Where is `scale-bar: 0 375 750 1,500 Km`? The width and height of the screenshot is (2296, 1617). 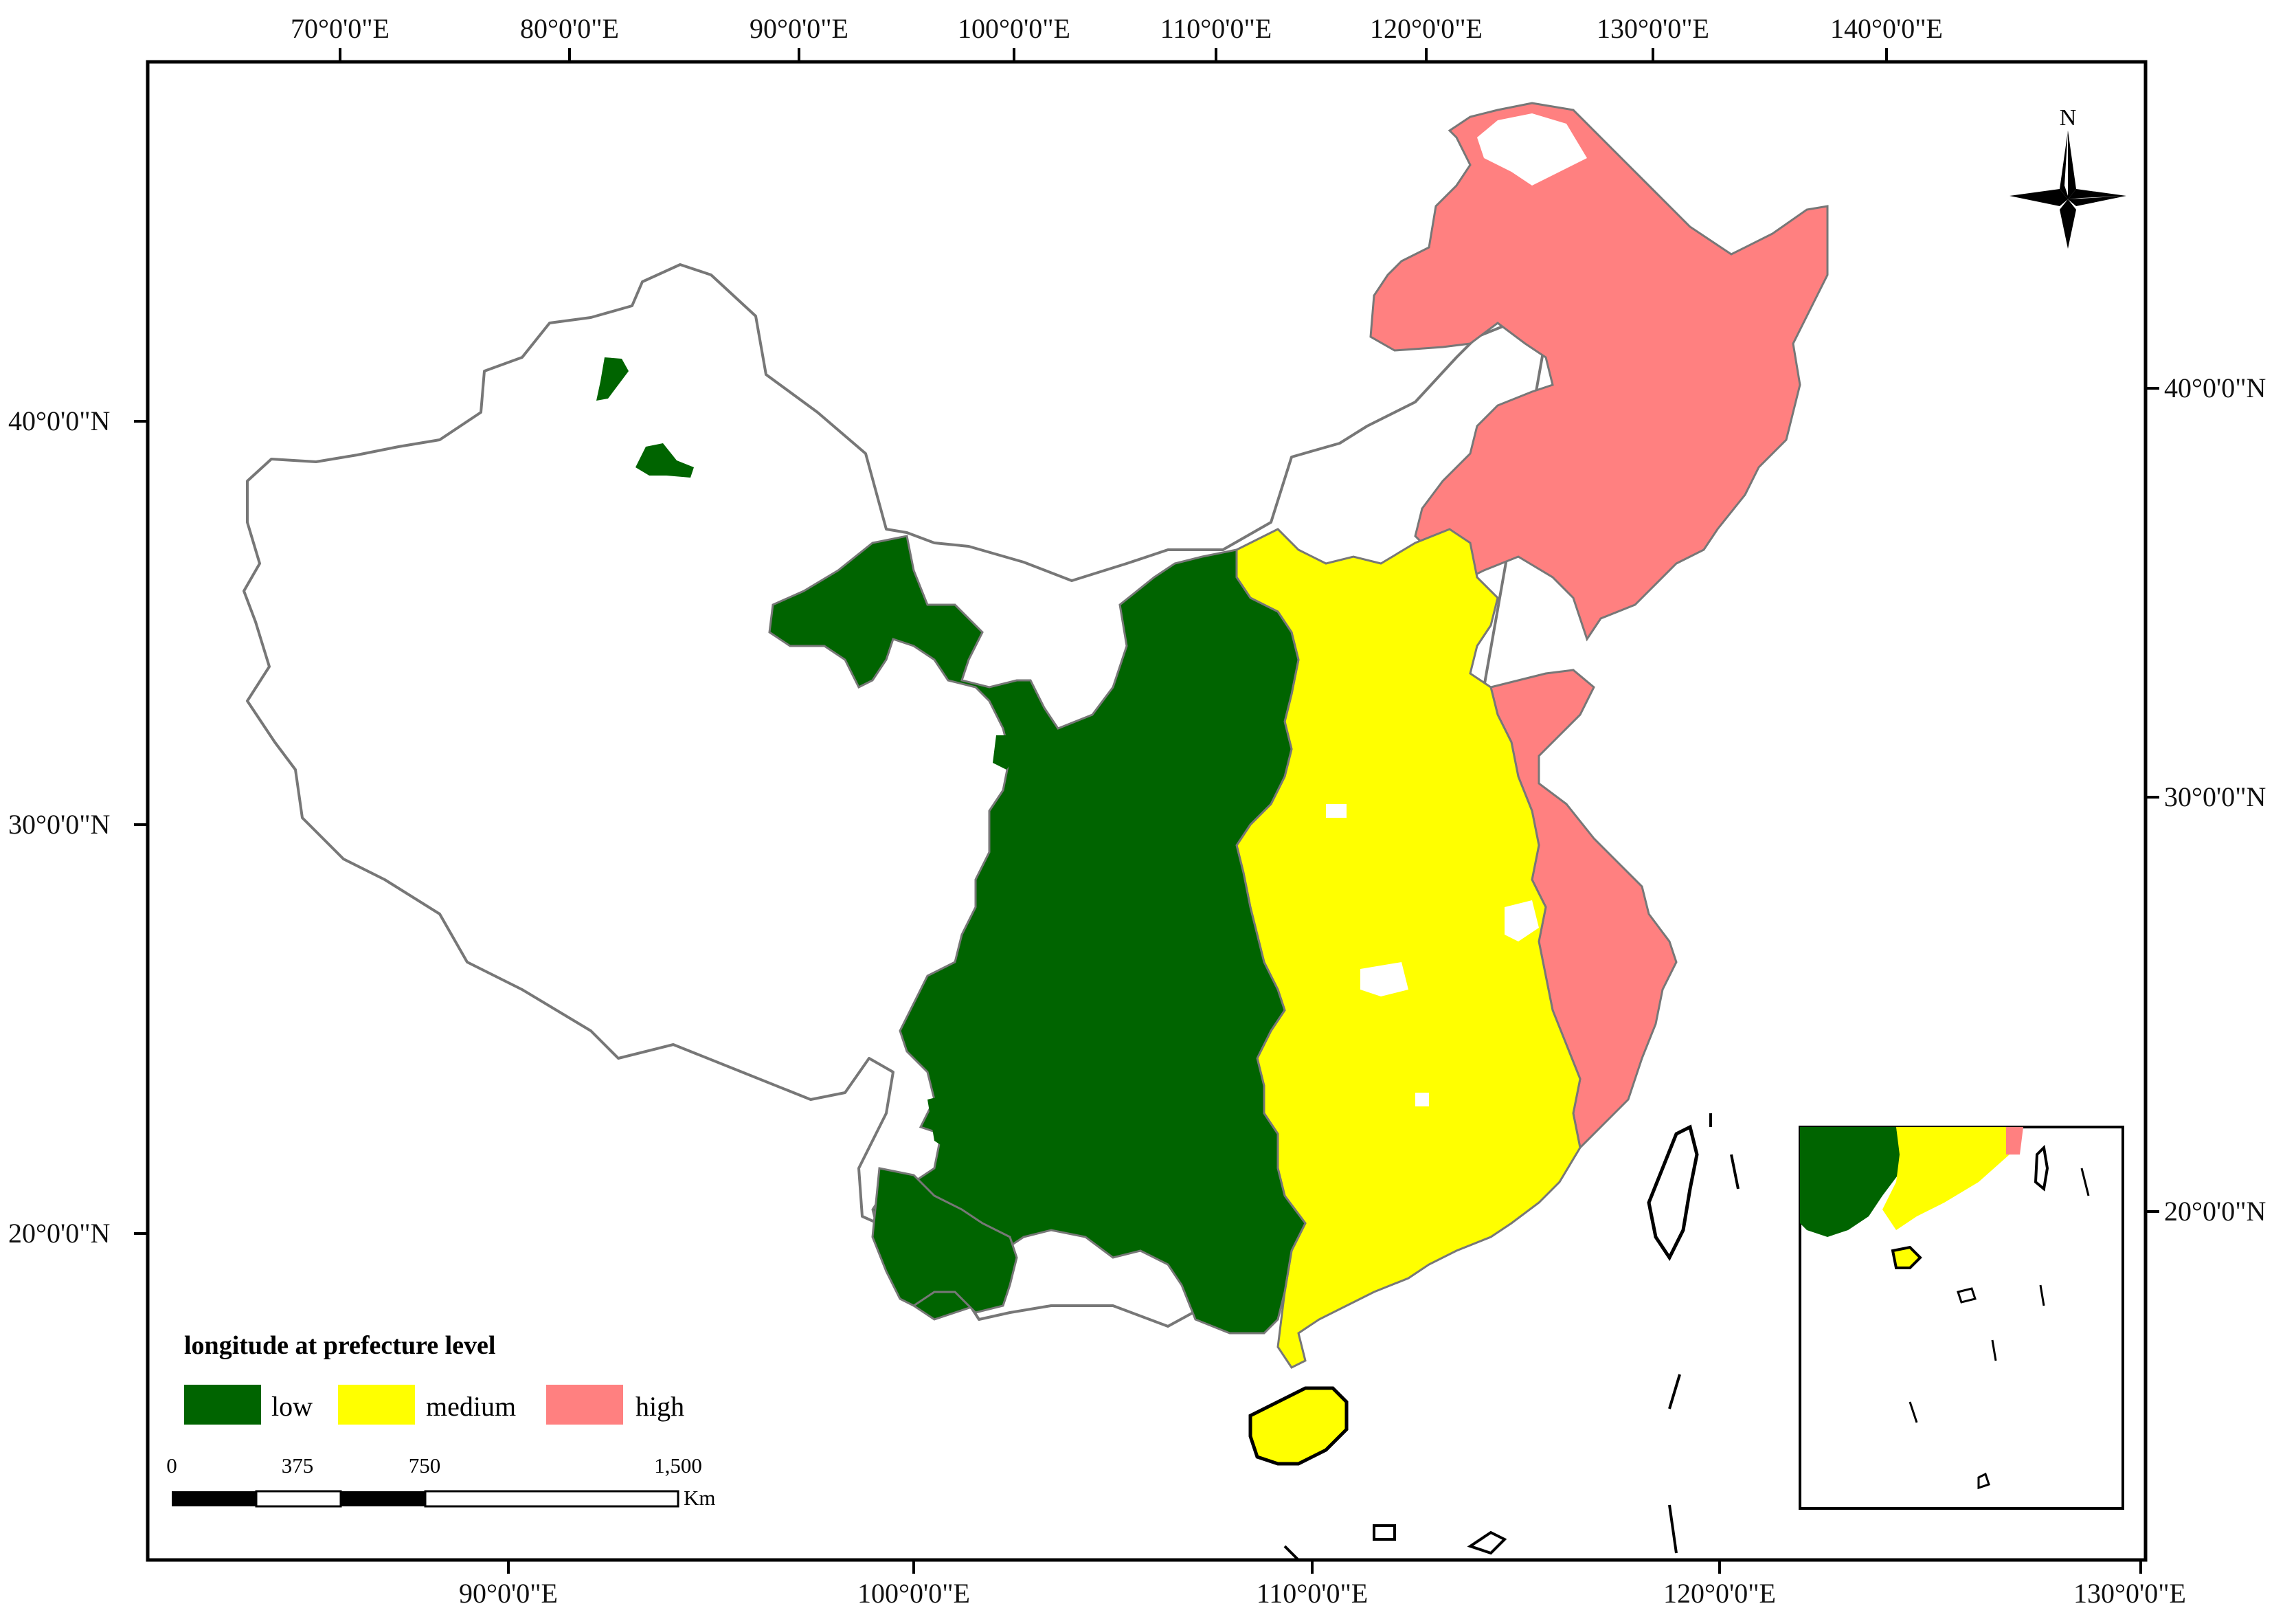 scale-bar: 0 375 750 1,500 Km is located at coordinates (440, 1481).